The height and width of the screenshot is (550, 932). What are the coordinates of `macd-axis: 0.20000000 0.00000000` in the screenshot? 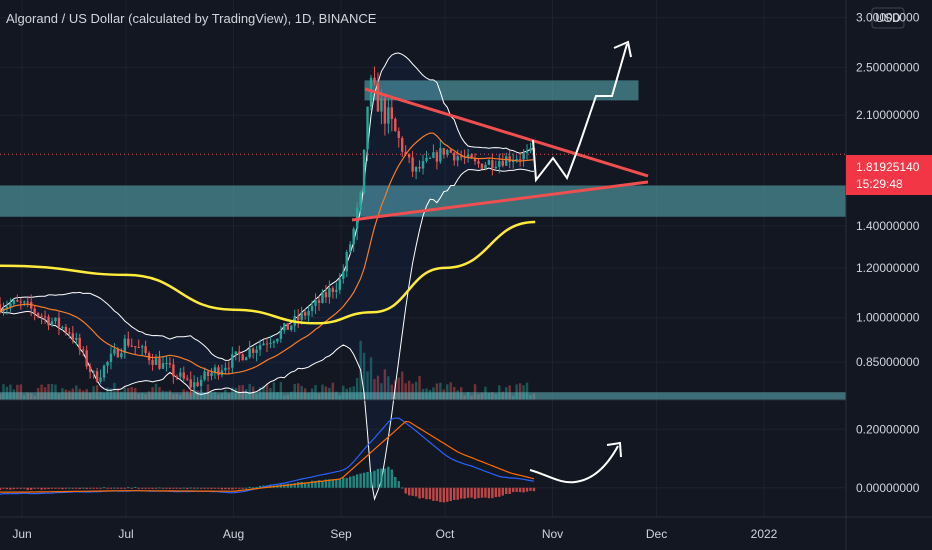 It's located at (888, 458).